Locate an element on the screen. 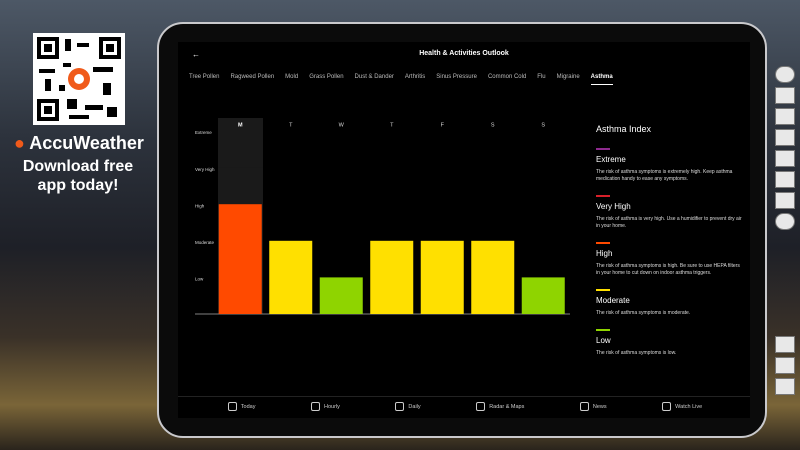 The width and height of the screenshot is (800, 450). tab: Grass Pollen is located at coordinates (326, 77).